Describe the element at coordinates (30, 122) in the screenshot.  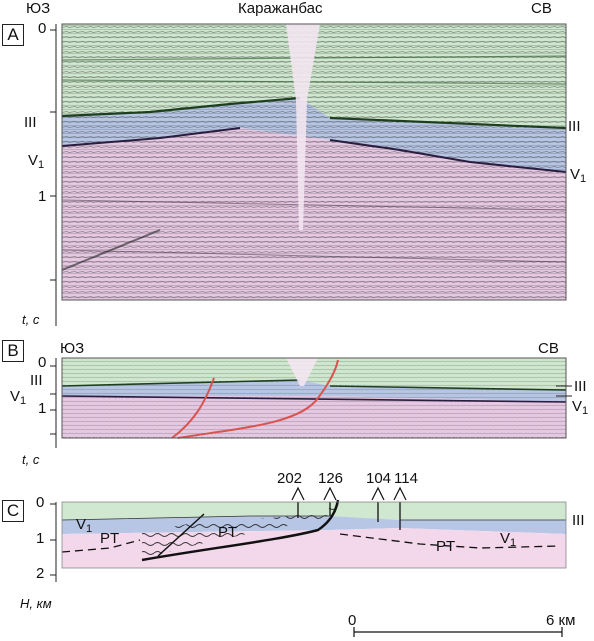
I see `panel-a-horizon-iii-left: III` at that location.